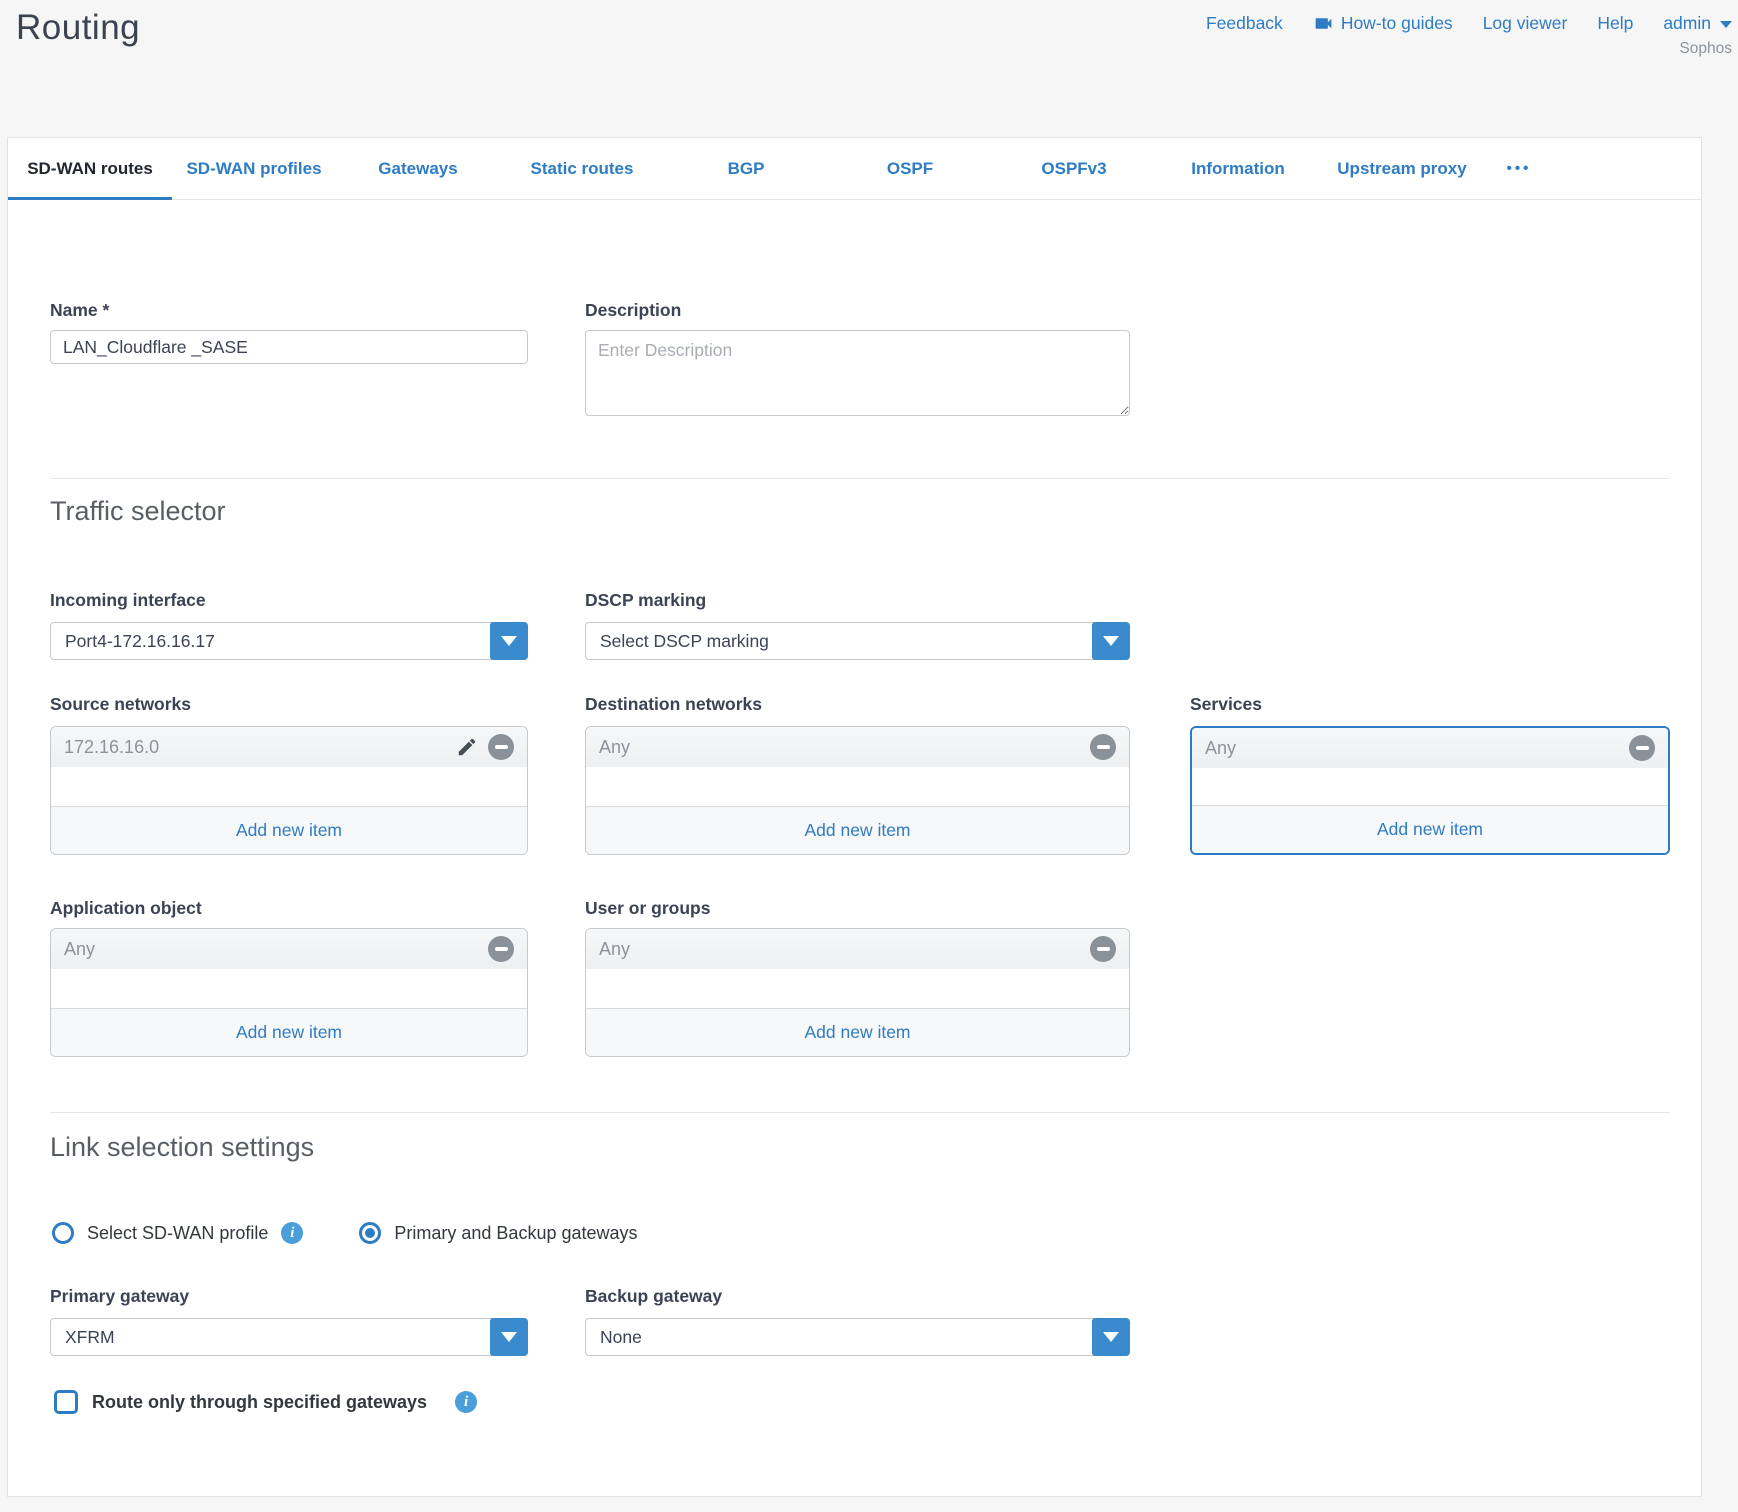  I want to click on nav-how-to-guides: How-to guides, so click(1383, 23).